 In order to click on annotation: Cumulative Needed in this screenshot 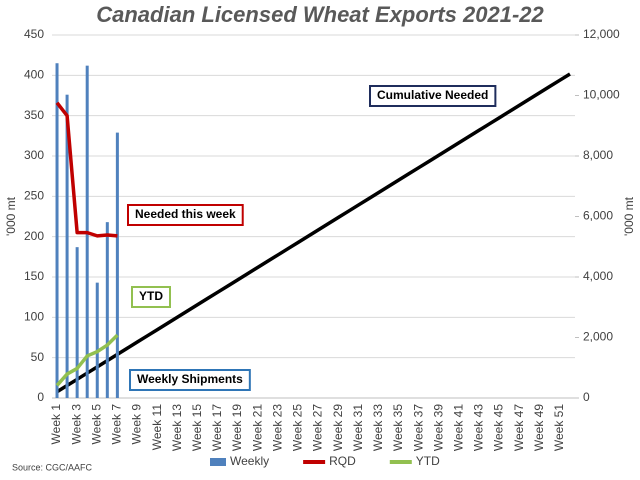, I will do `click(432, 95)`.